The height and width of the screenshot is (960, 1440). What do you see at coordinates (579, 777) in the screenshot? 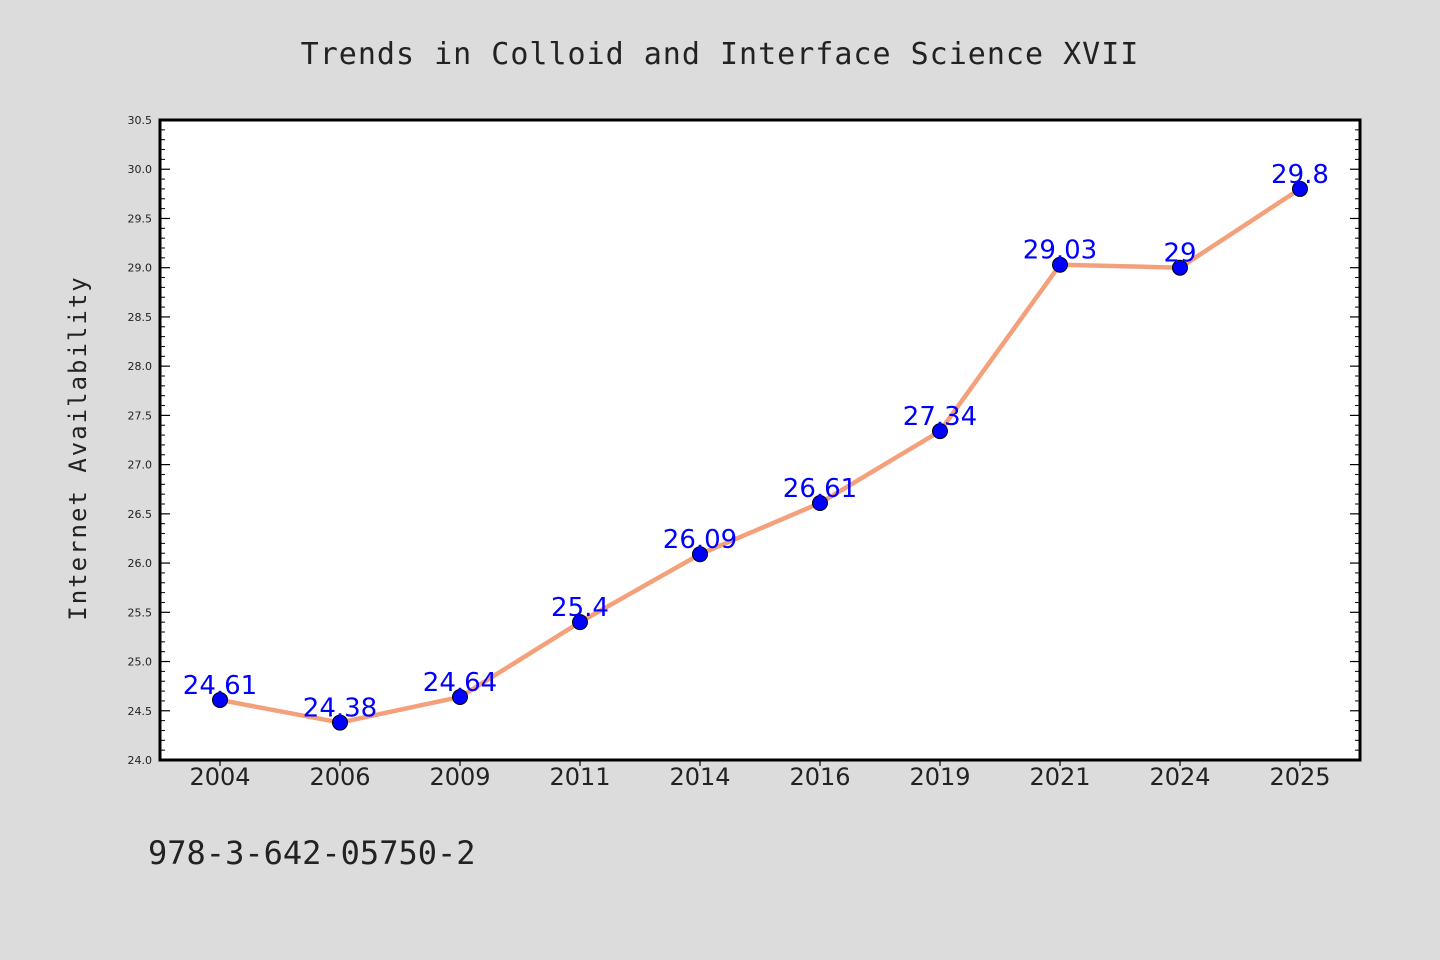
I see `x-tick-label: 2011` at bounding box center [579, 777].